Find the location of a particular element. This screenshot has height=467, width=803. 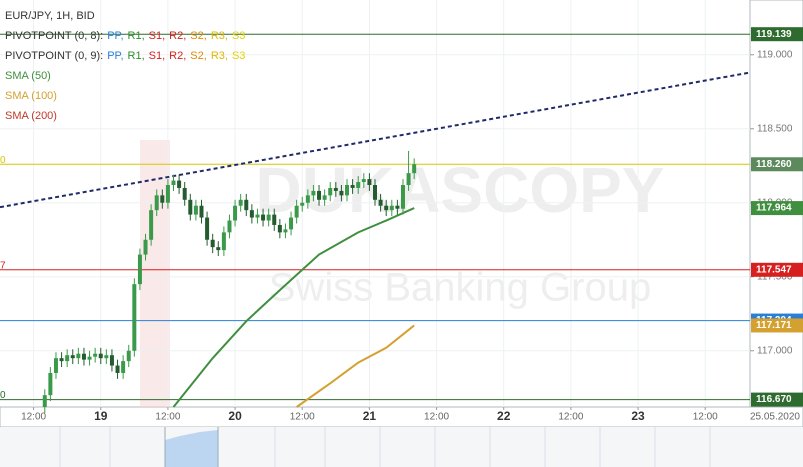

pivot-row: PIVOTPOINT (0, 8): PP, R1, S1, R2, S2, R3, S3 is located at coordinates (127, 36).